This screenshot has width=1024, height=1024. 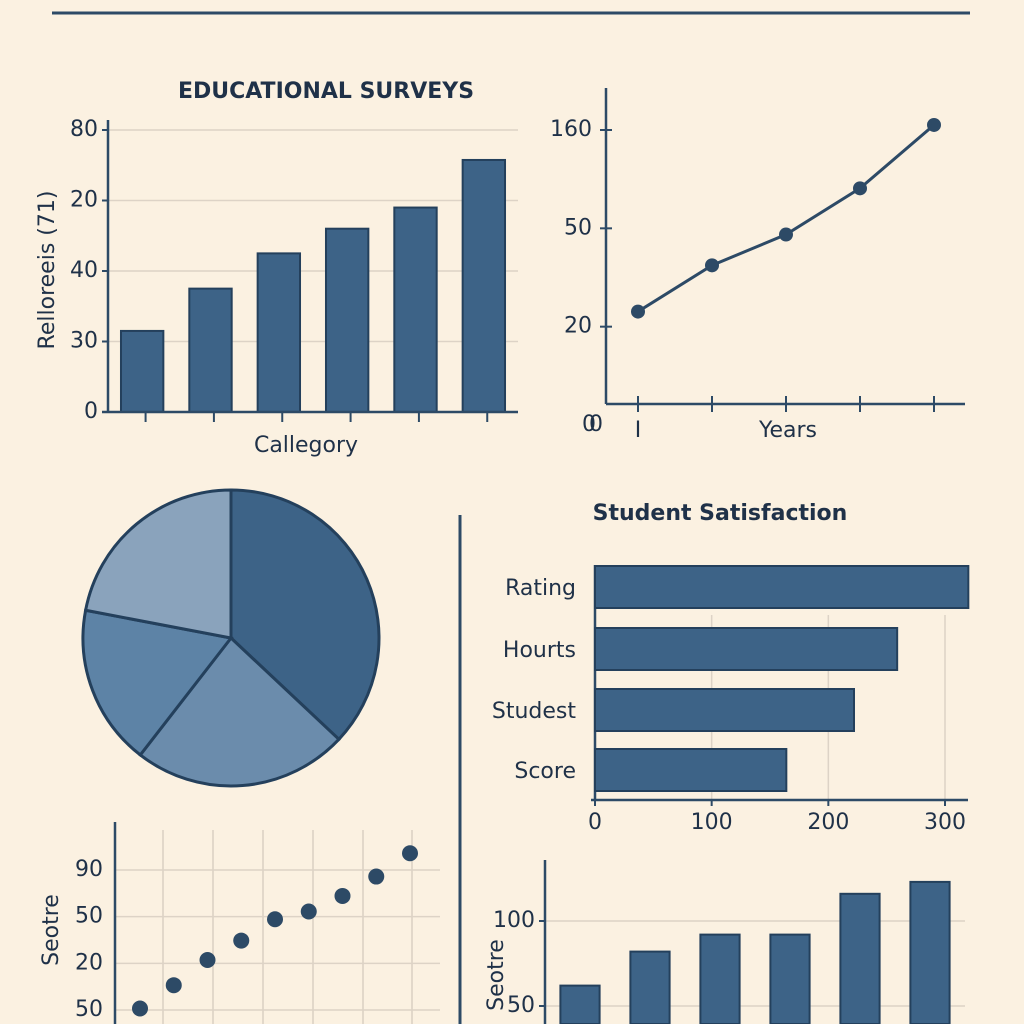 What do you see at coordinates (89, 869) in the screenshot?
I see `y-tick-label: 90` at bounding box center [89, 869].